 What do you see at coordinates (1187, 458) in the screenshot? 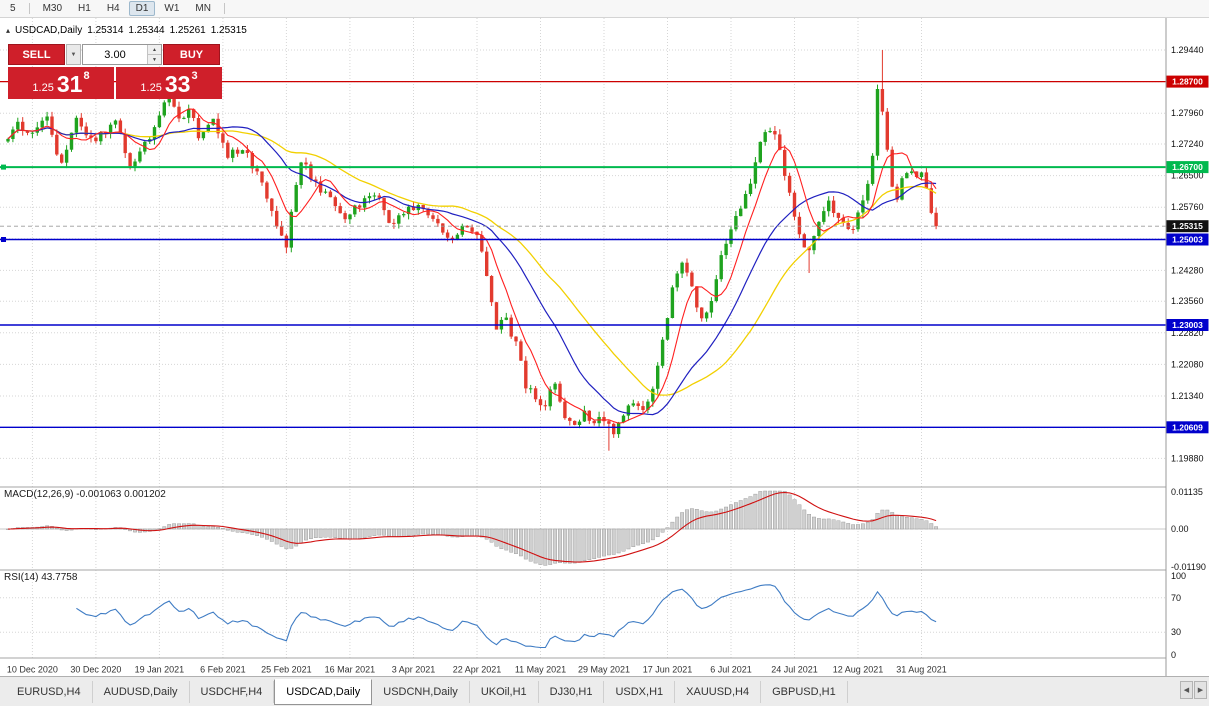
I see `price-tick-label: 1.19880` at bounding box center [1187, 458].